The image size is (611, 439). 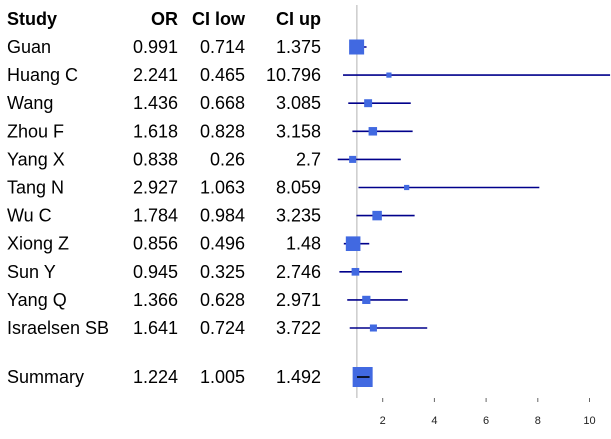 I want to click on odds-ratio-value: 0.856, so click(x=155, y=244).